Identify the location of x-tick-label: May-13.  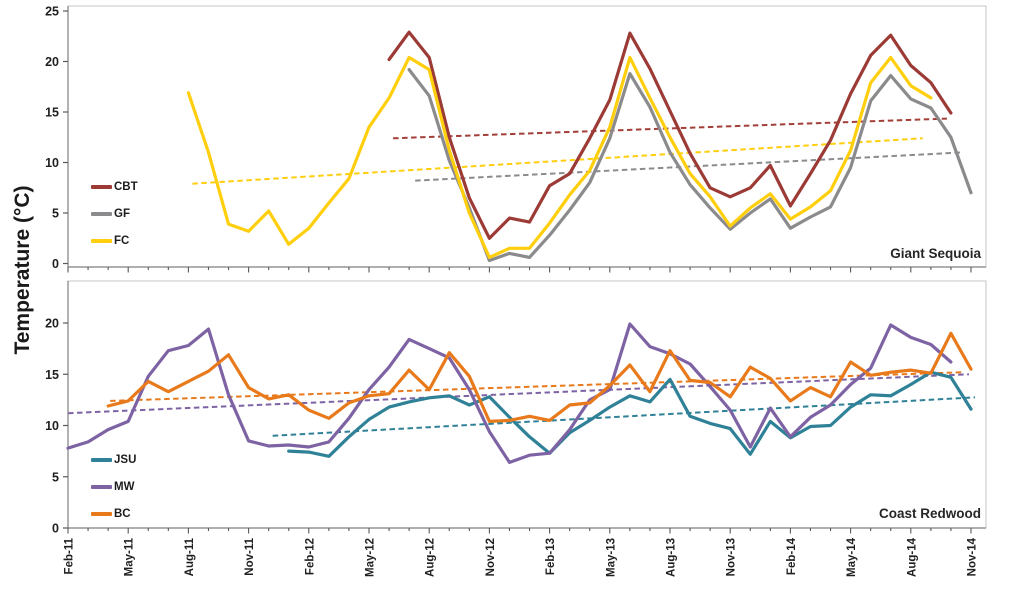
(611, 557).